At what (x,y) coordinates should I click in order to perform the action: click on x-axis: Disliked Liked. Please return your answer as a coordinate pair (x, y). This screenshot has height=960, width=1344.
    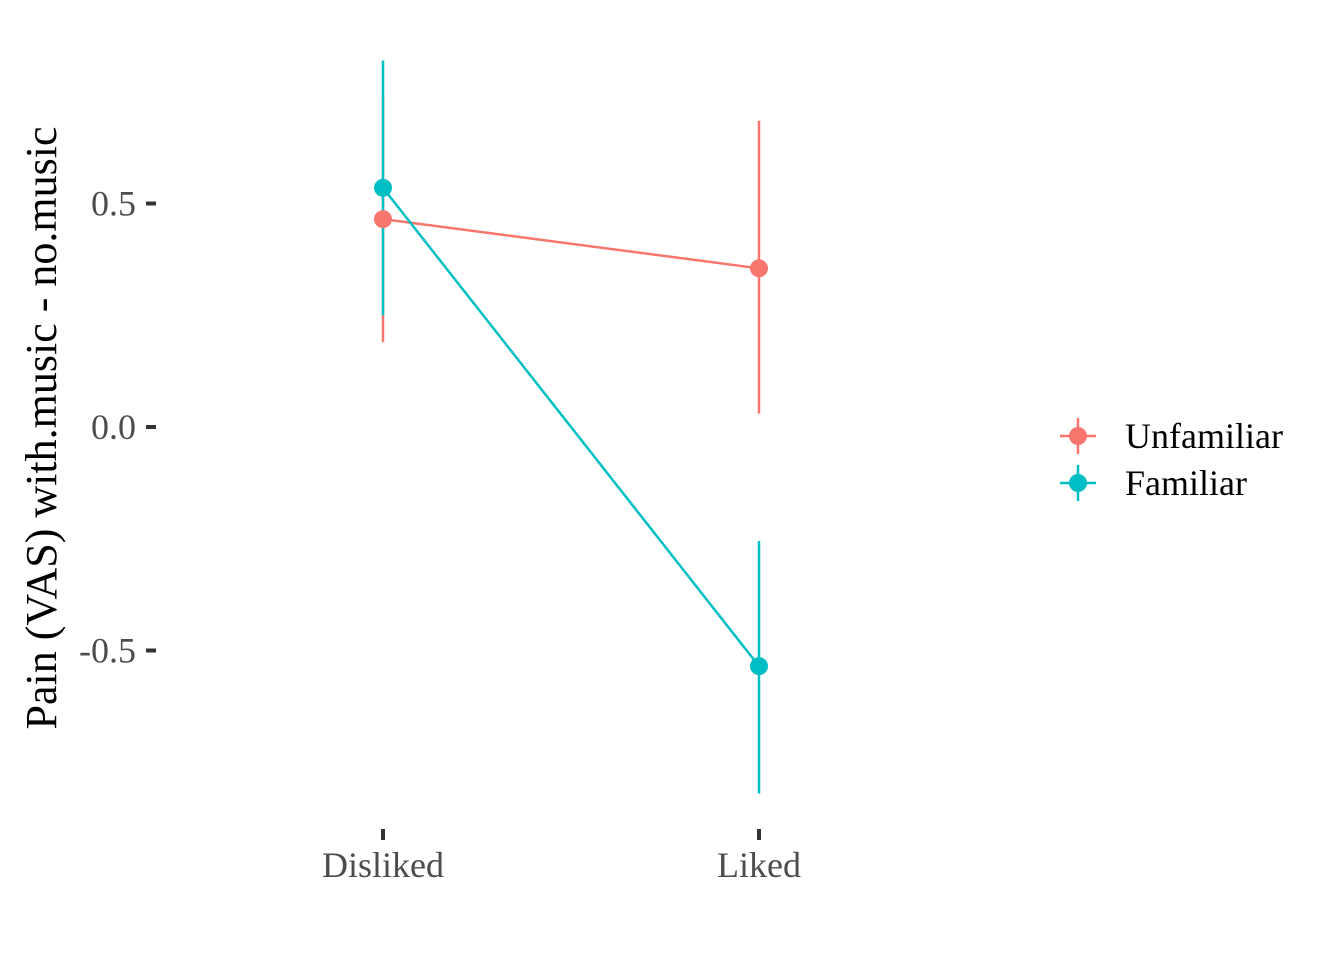
    Looking at the image, I should click on (561, 857).